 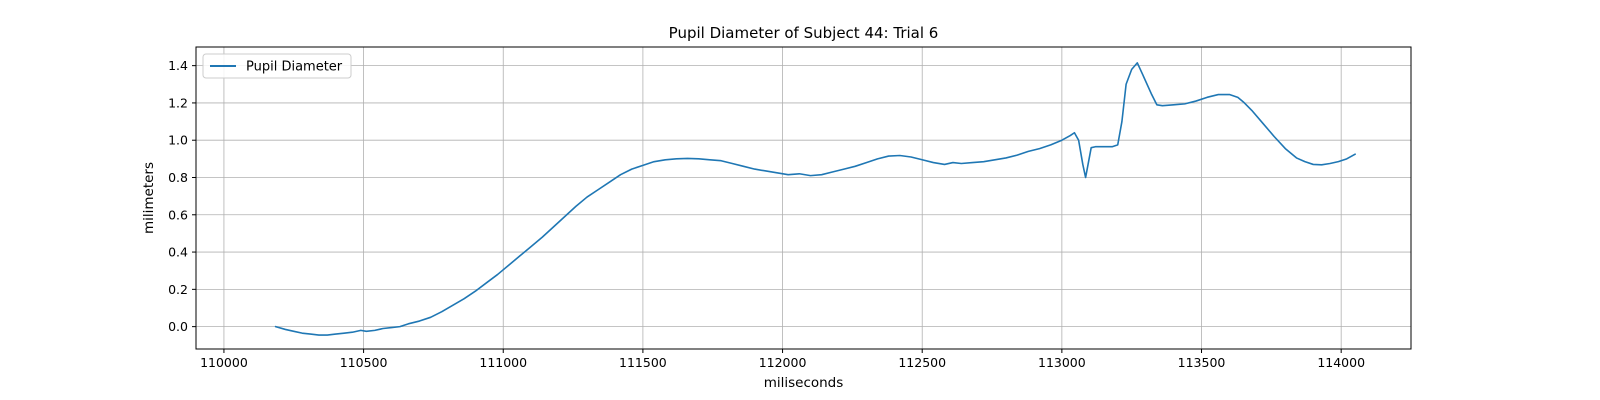 I want to click on x-tick-label: 112000, so click(x=783, y=362).